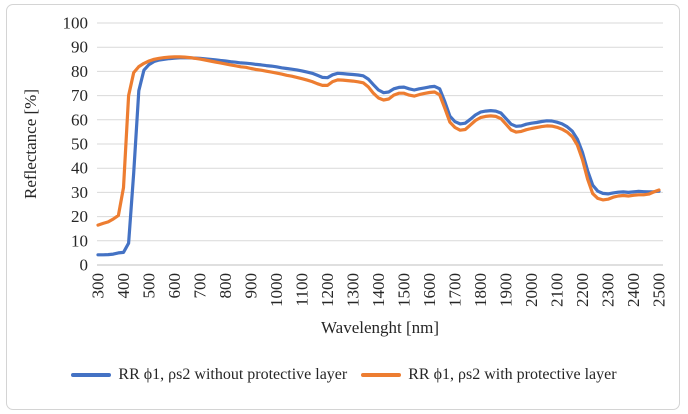 The height and width of the screenshot is (414, 688). What do you see at coordinates (531, 290) in the screenshot?
I see `x-tick-label-2000: 2000` at bounding box center [531, 290].